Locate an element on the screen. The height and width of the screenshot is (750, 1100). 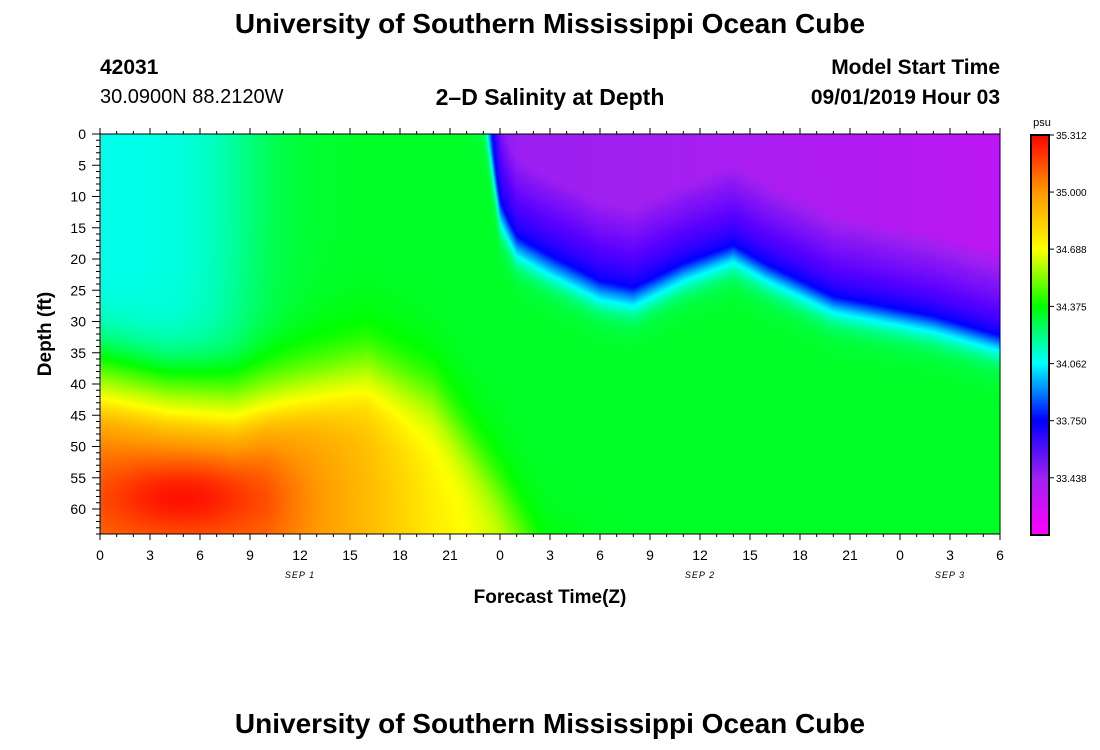
colorbar-tick-label: 35.000 is located at coordinates (1071, 193).